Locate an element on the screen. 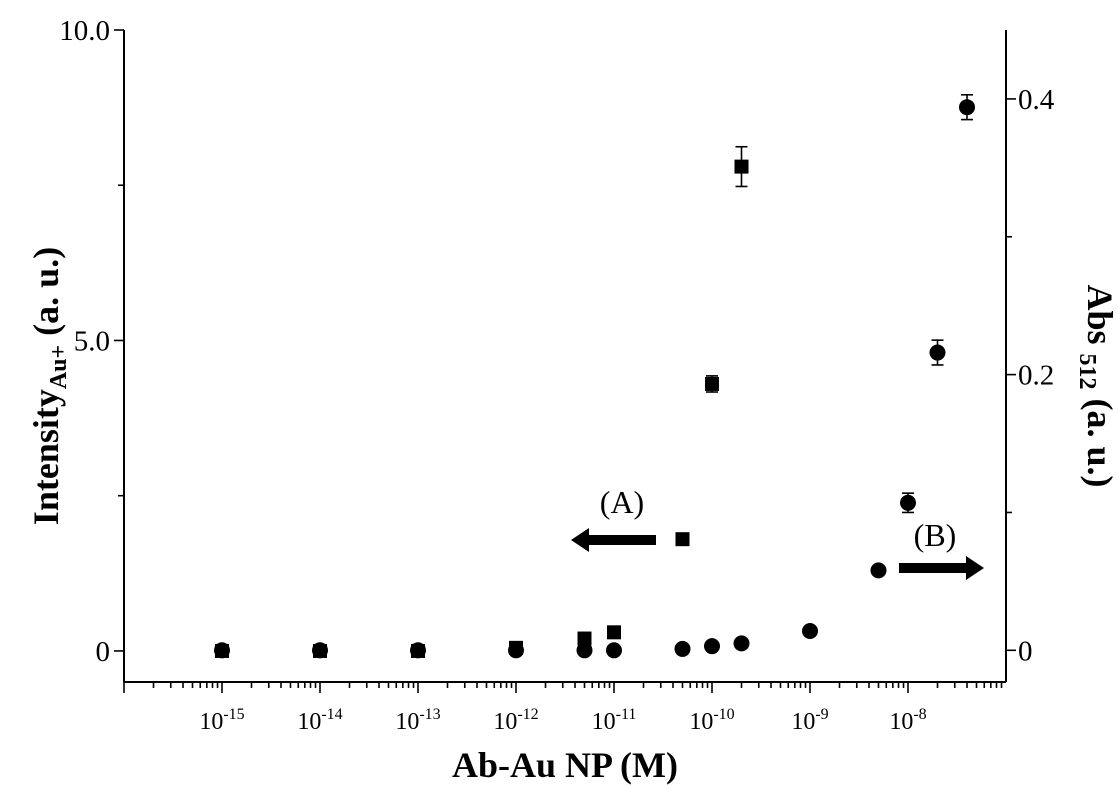 The width and height of the screenshot is (1118, 785). arrow-left-icon is located at coordinates (613, 540).